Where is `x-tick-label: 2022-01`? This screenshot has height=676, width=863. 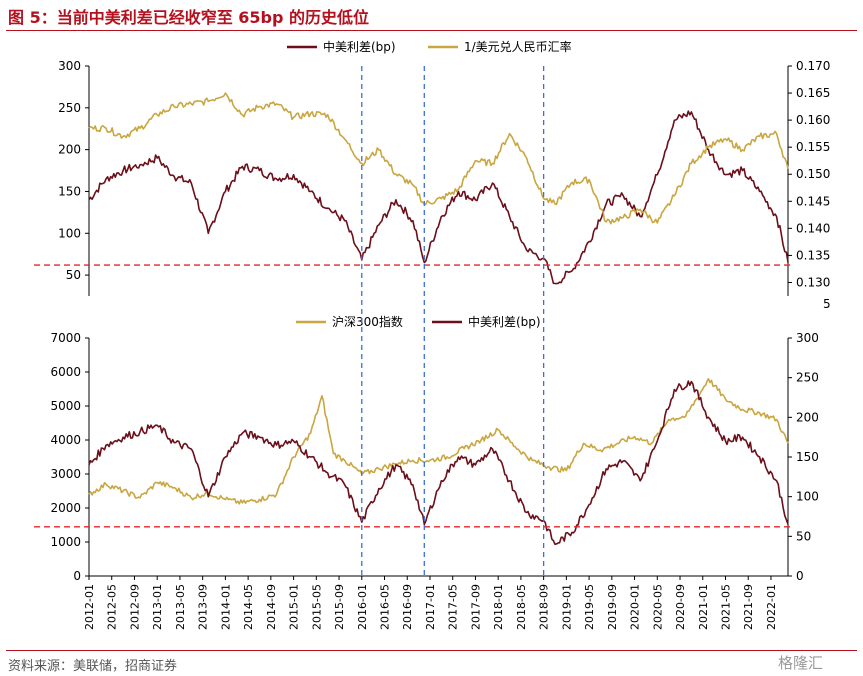 x-tick-label: 2022-01 is located at coordinates (771, 607).